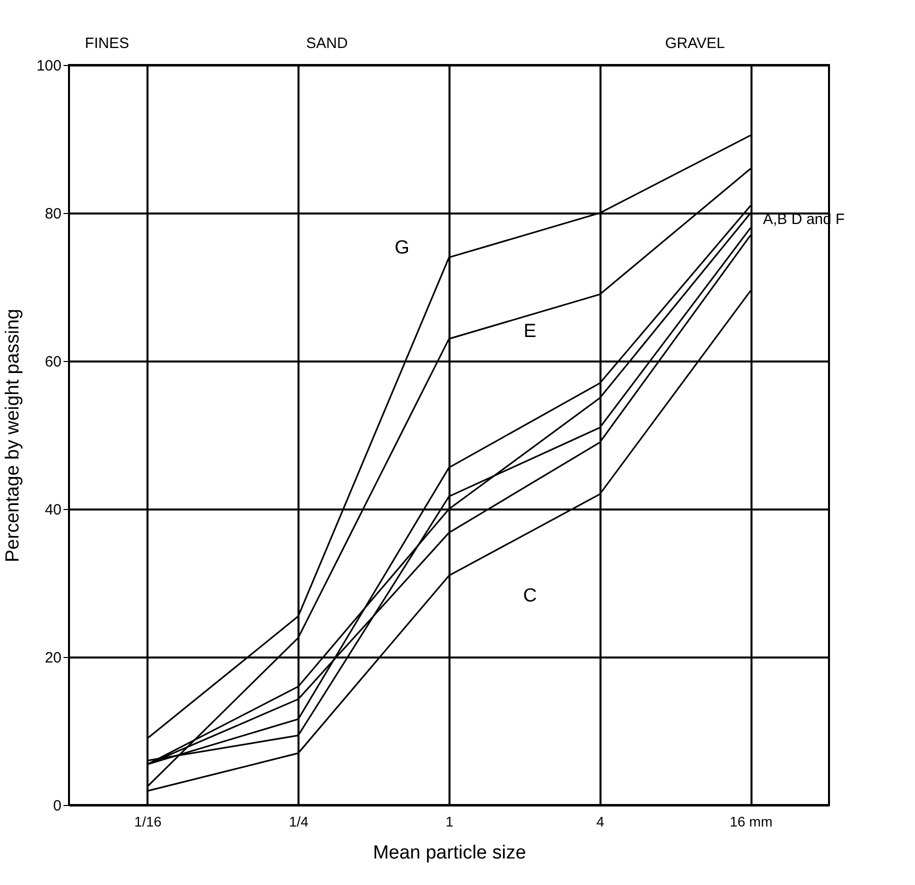 The image size is (915, 885). What do you see at coordinates (751, 822) in the screenshot?
I see `x-tick-label: 16 mm` at bounding box center [751, 822].